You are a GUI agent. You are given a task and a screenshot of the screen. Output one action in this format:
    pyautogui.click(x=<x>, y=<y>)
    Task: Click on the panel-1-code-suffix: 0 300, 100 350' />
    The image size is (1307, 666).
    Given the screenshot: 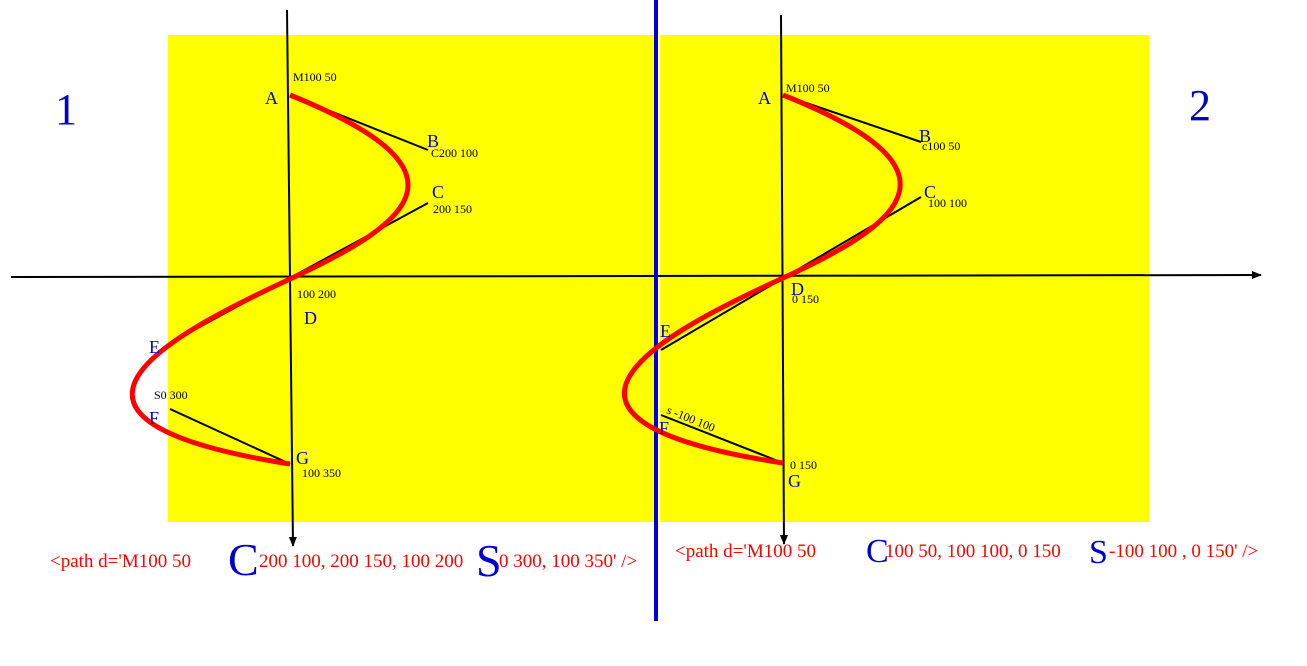 What is the action you would take?
    pyautogui.click(x=568, y=561)
    